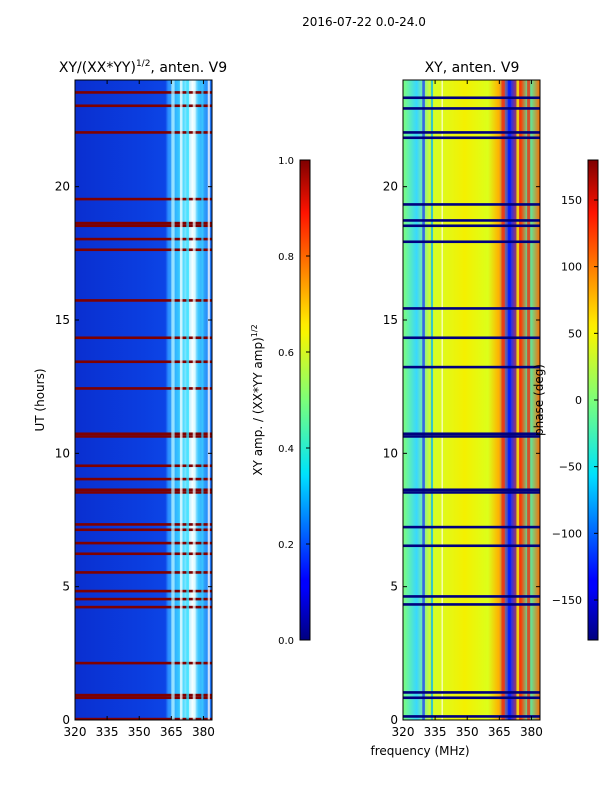  I want to click on colorbar-tick-label: 1.0, so click(286, 161).